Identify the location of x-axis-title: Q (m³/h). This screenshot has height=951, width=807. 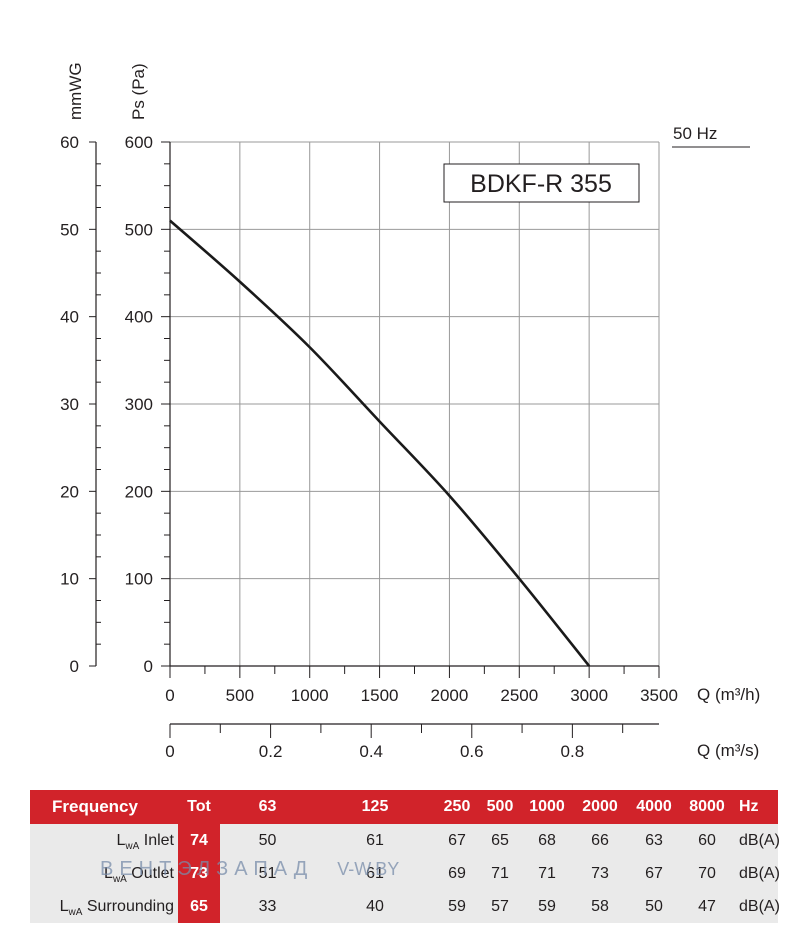
(728, 694).